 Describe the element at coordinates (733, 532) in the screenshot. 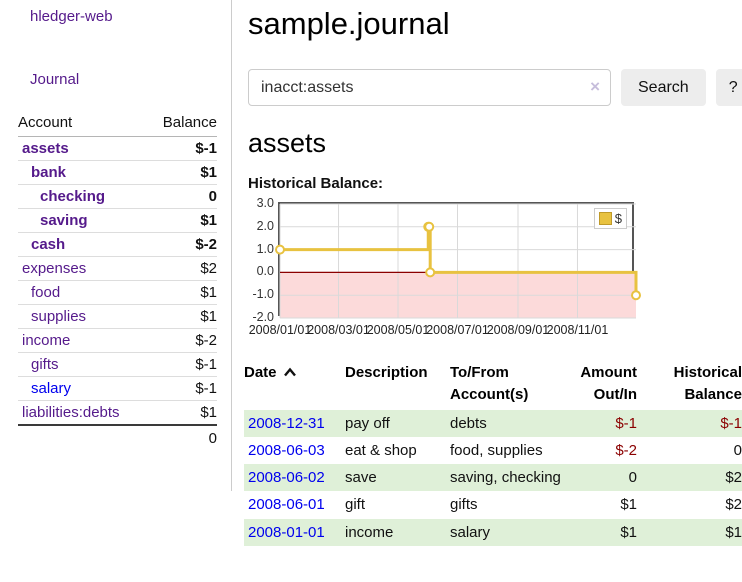

I see `transaction-balance: $1` at that location.